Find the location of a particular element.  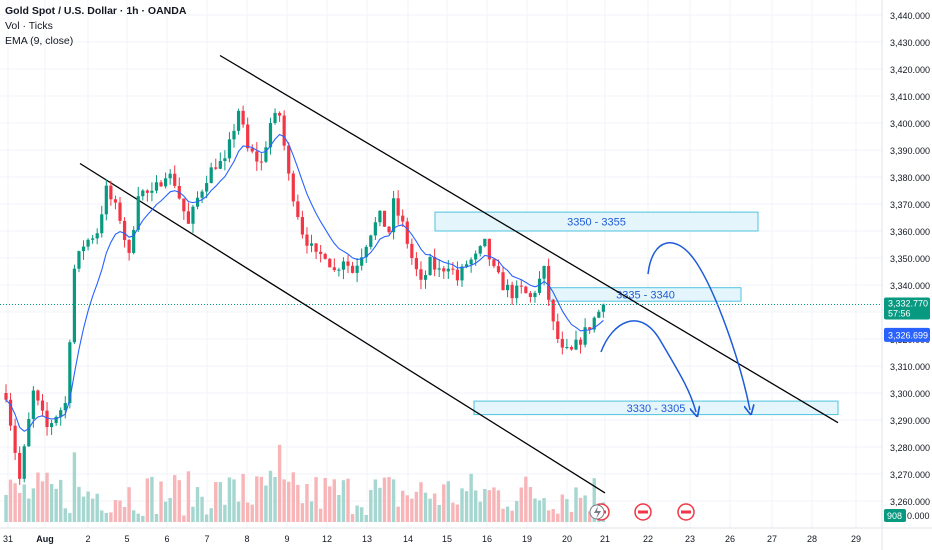

symbol-title: Gold Spot / U.S. Dollar · 1h · OANDA is located at coordinates (96, 11).